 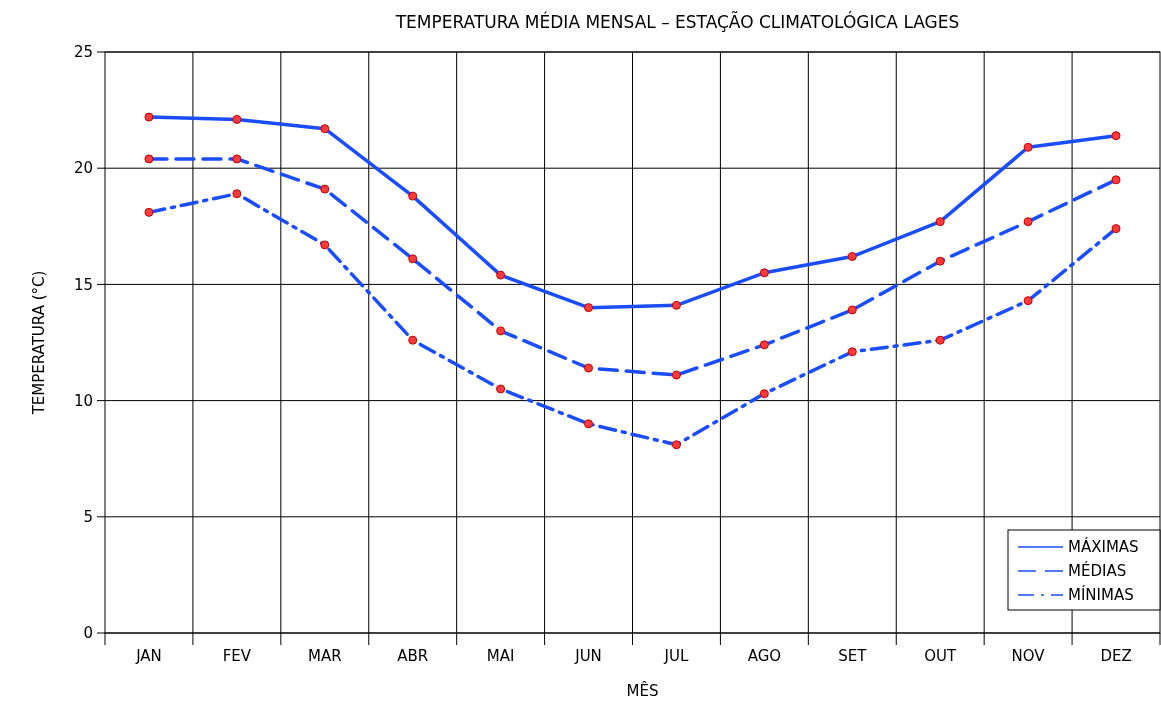 I want to click on x-tick-label: JUL, so click(x=676, y=656).